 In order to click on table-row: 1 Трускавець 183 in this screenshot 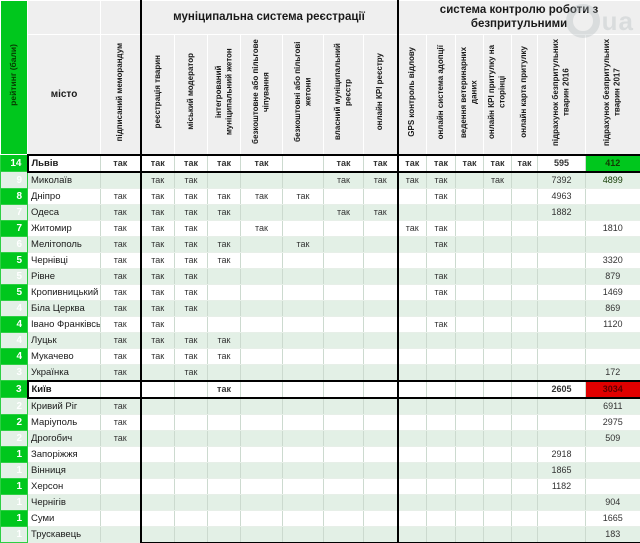, I will do `click(320, 534)`.